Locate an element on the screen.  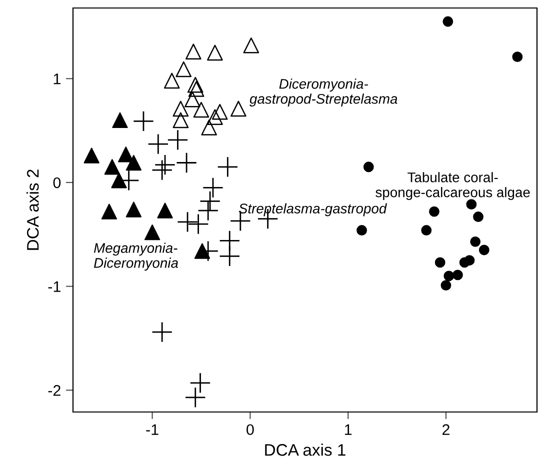
x-tick-label: -1 is located at coordinates (152, 429).